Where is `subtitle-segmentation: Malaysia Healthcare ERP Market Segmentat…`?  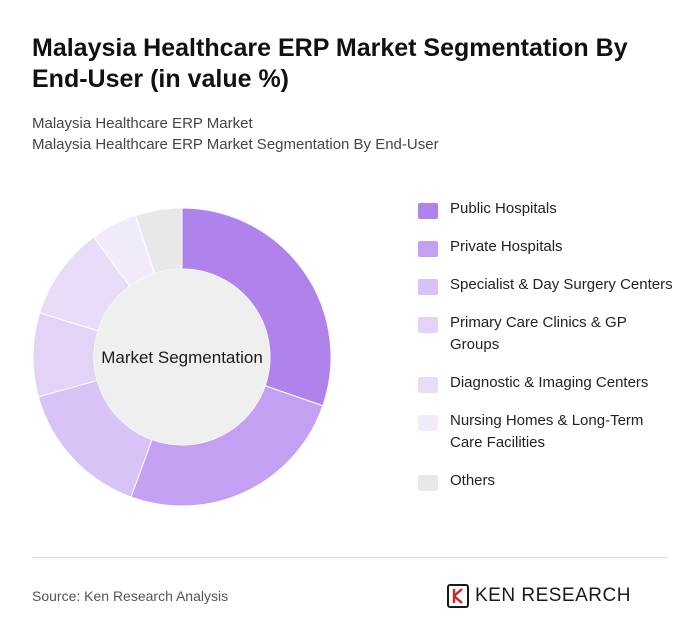
subtitle-segmentation: Malaysia Healthcare ERP Market Segmentat… is located at coordinates (235, 144).